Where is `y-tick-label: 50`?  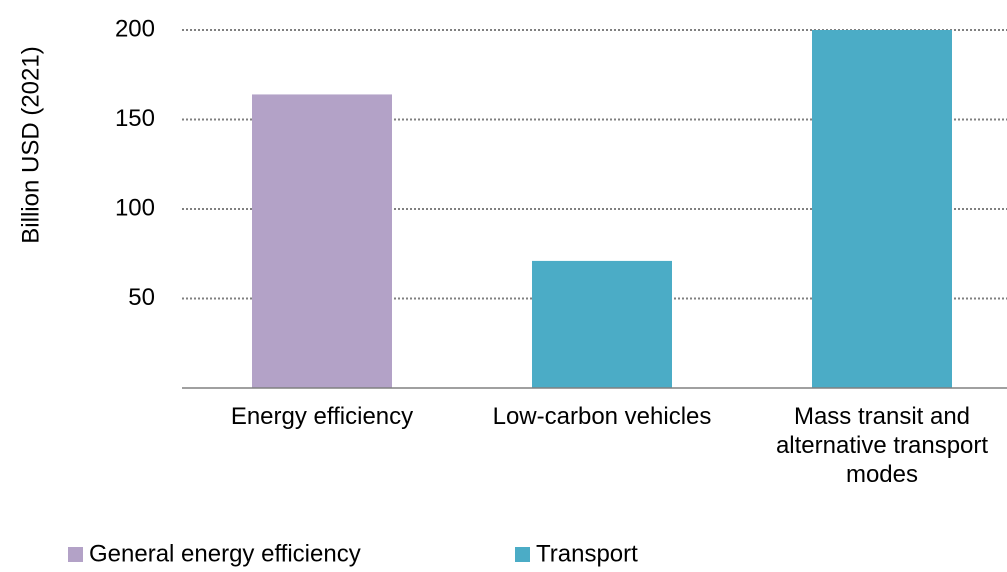
y-tick-label: 50 is located at coordinates (141, 297).